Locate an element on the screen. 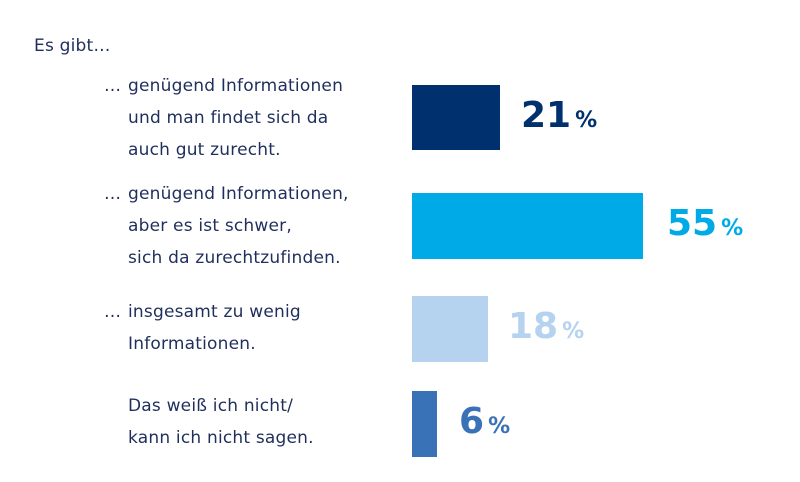 The image size is (800, 482). bar-value-label: 18% is located at coordinates (546, 326).